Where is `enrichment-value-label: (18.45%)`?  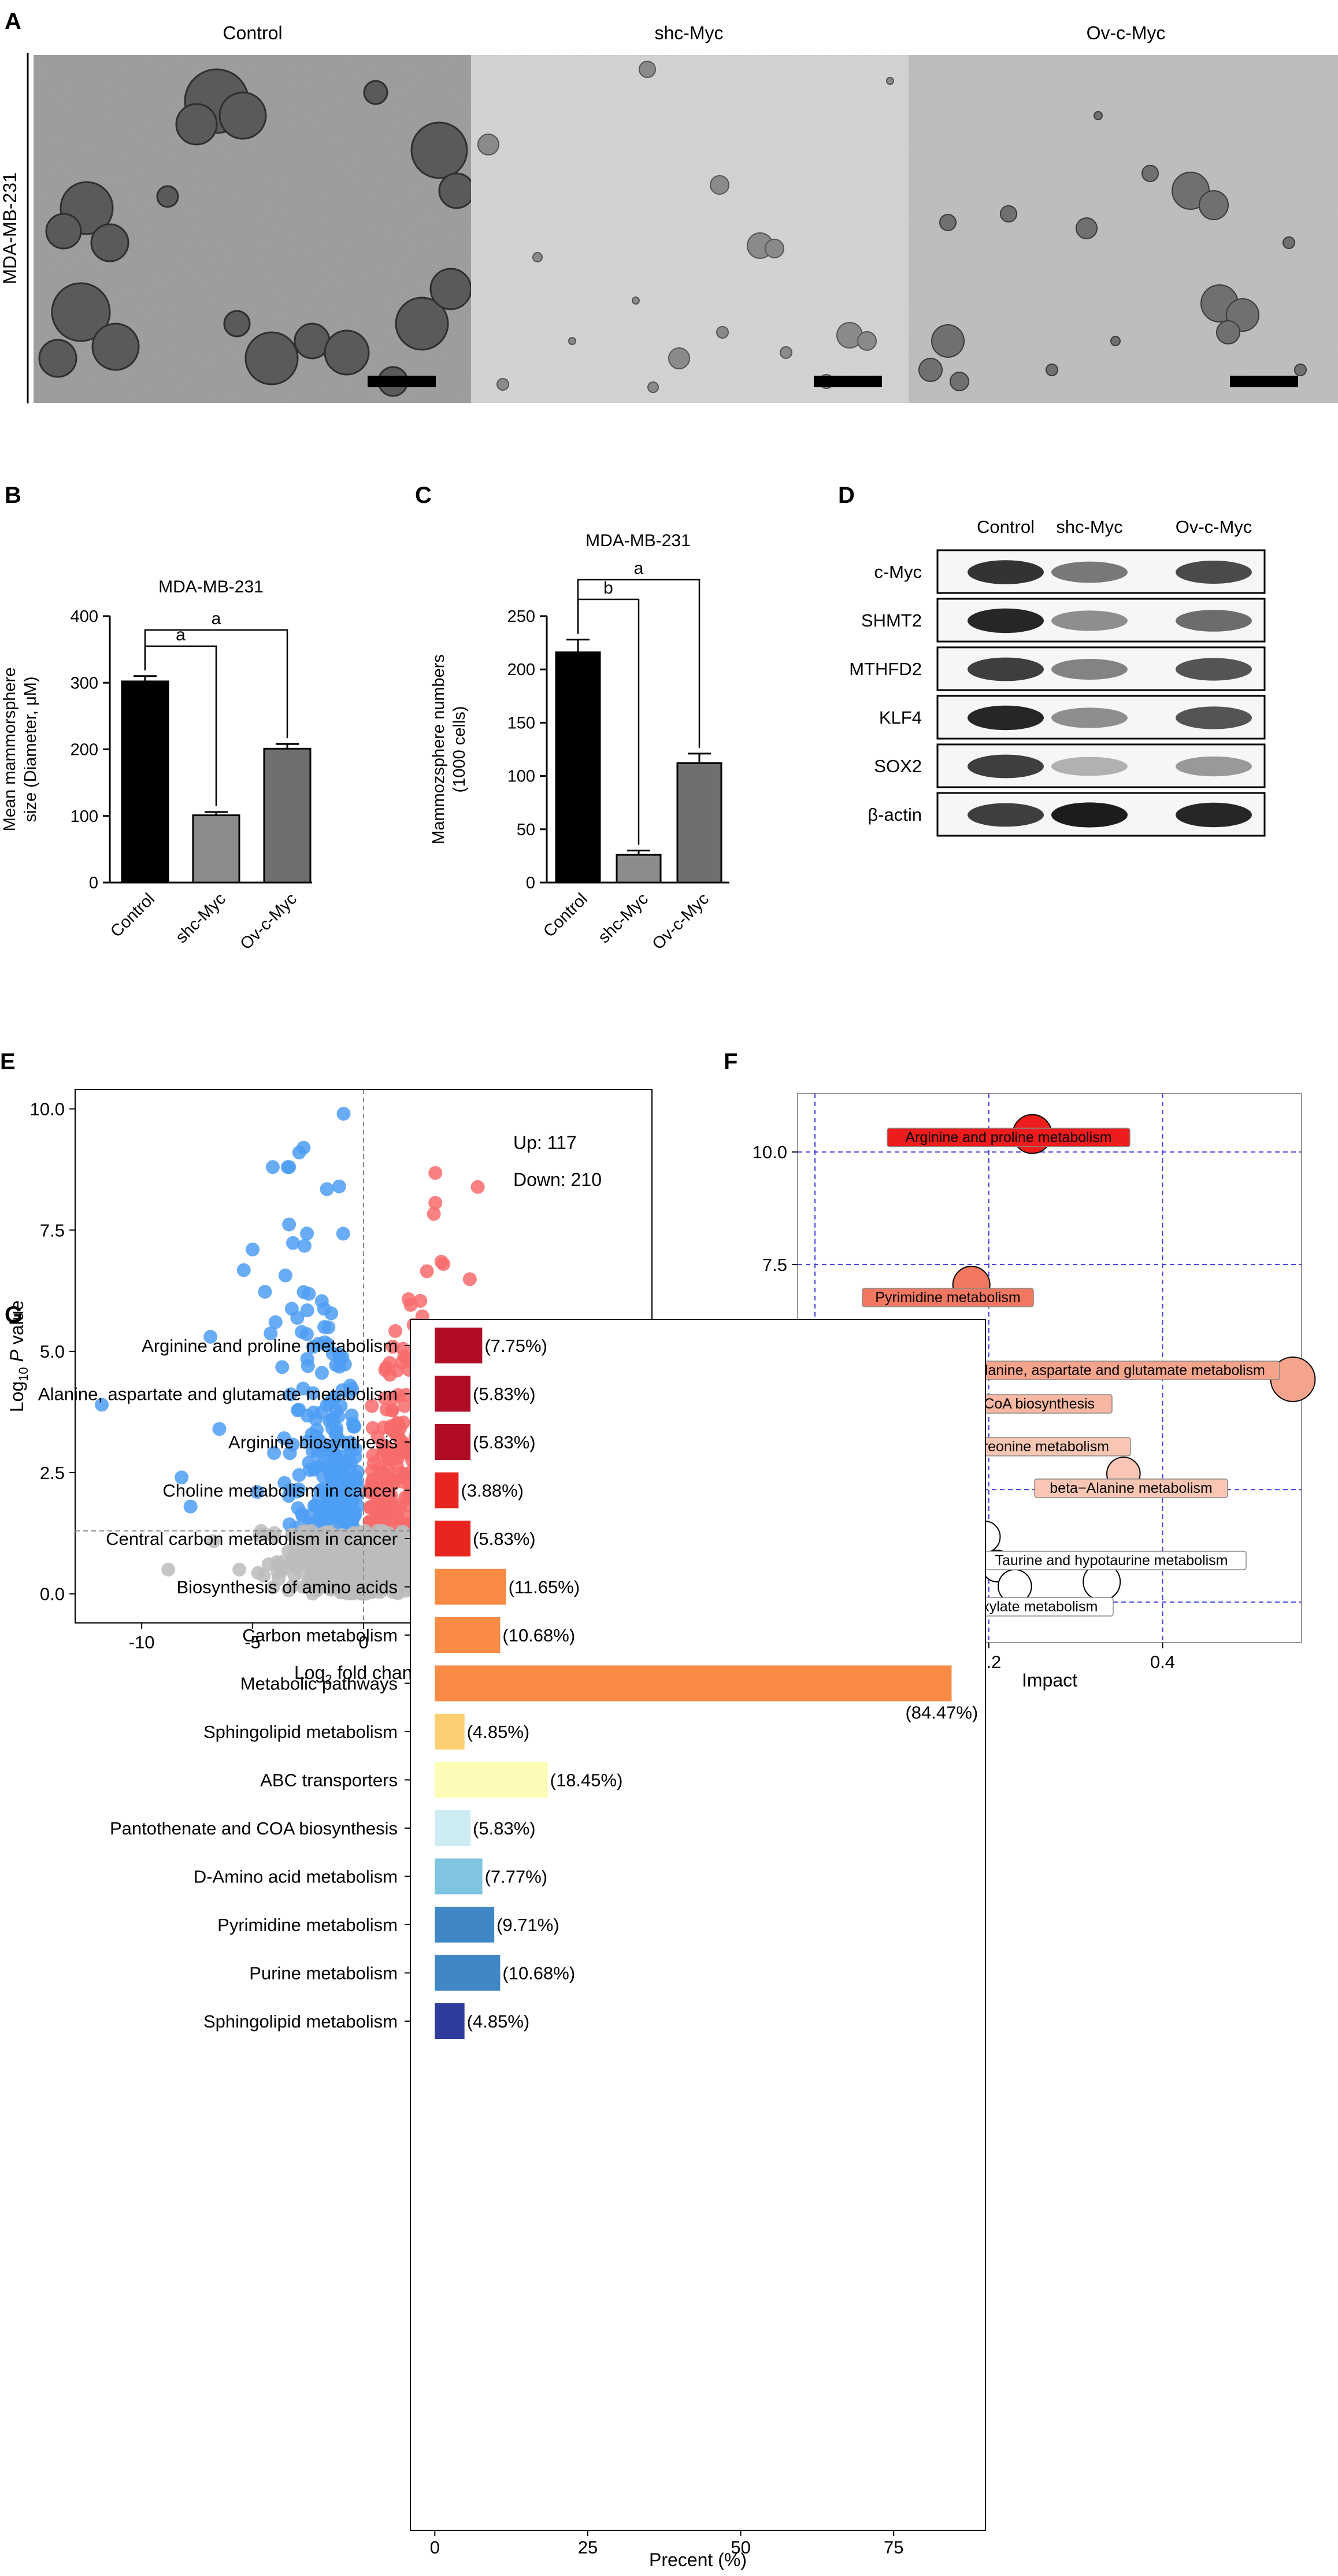 enrichment-value-label: (18.45%) is located at coordinates (586, 1780).